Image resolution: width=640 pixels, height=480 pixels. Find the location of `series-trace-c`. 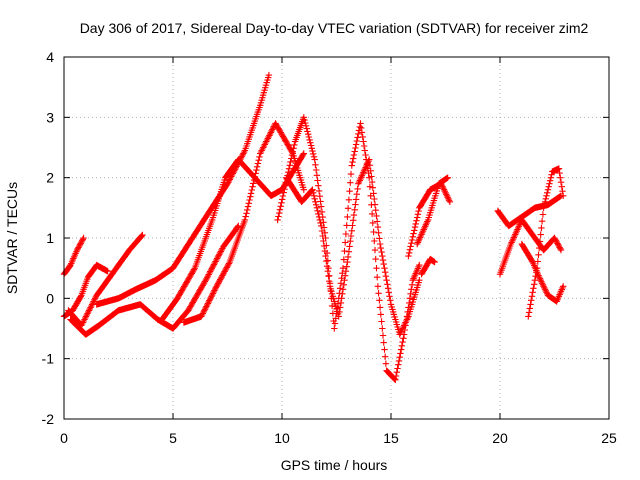

series-trace-c is located at coordinates (105, 280).